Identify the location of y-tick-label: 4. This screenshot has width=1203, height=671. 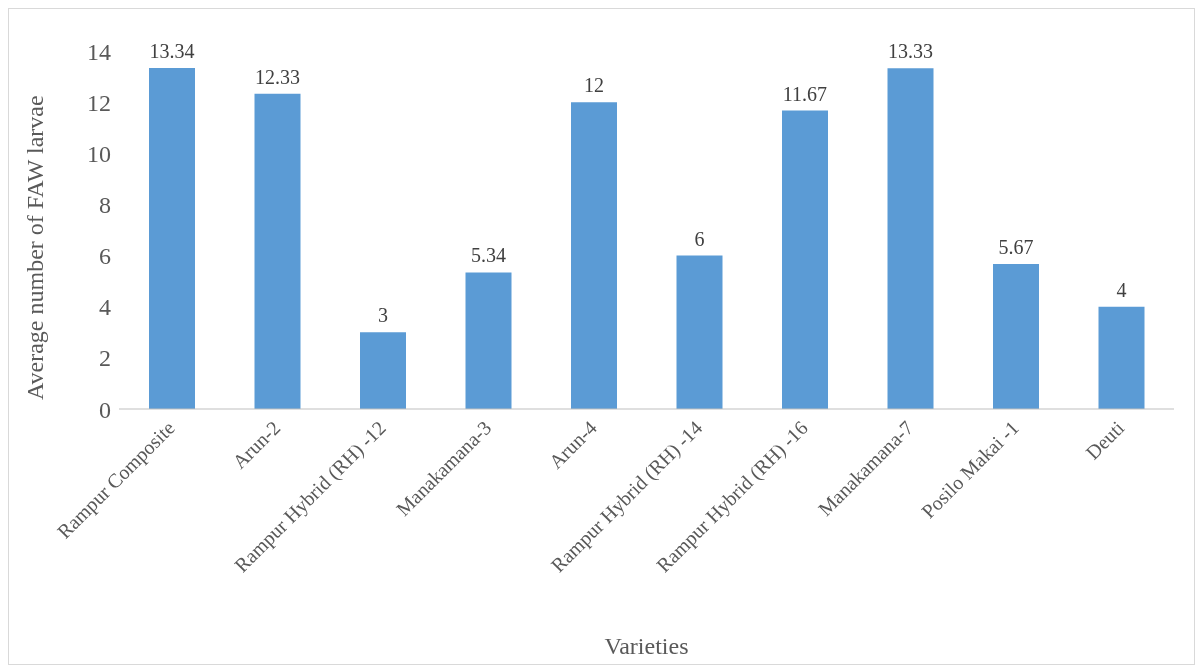
(105, 307).